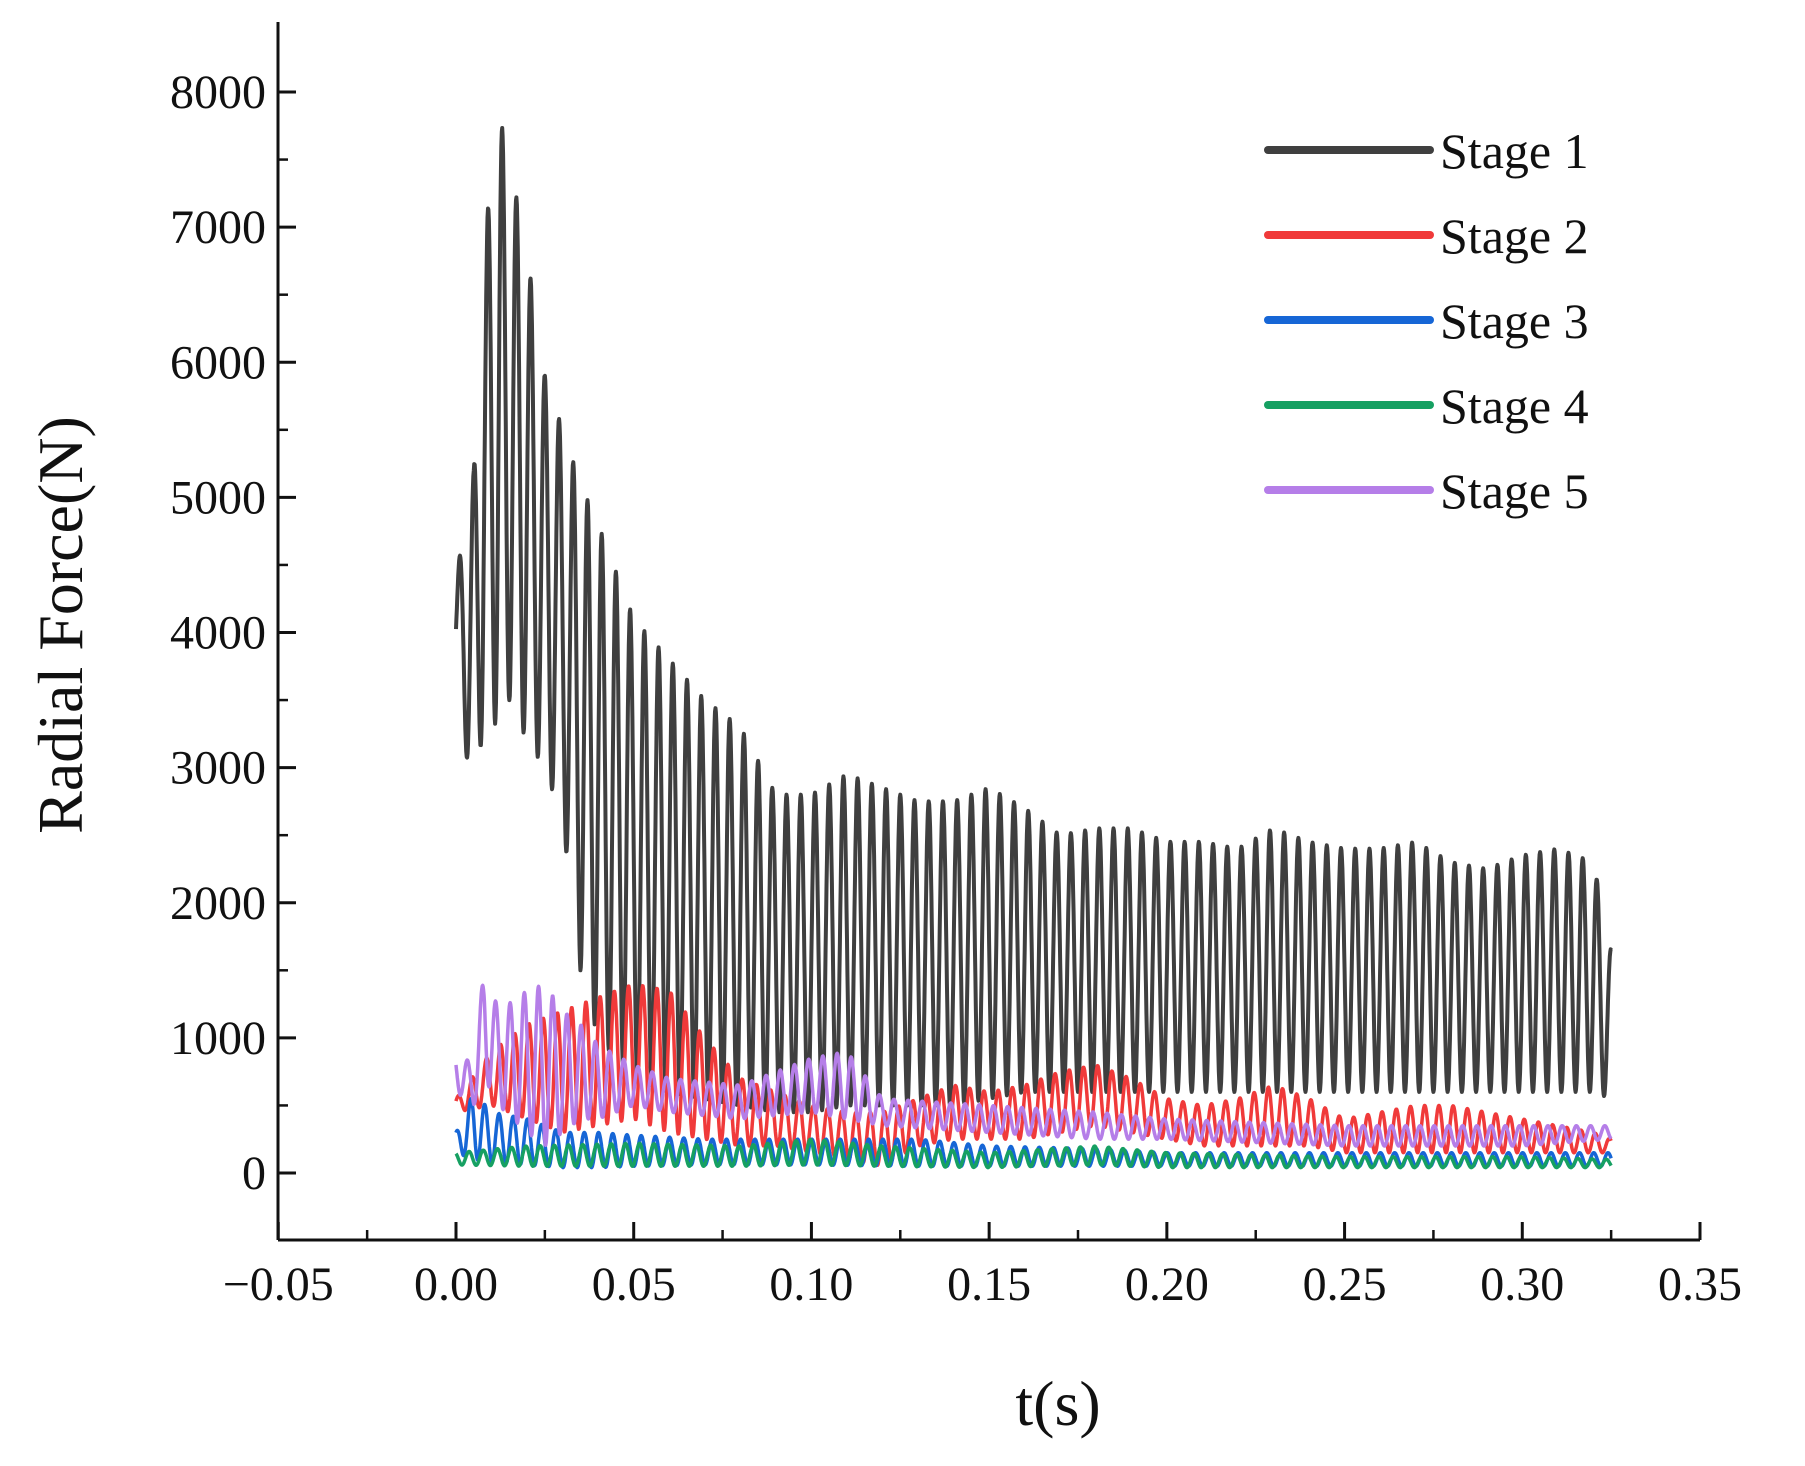  Describe the element at coordinates (634, 1284) in the screenshot. I see `x-tick-label: 0.05` at that location.